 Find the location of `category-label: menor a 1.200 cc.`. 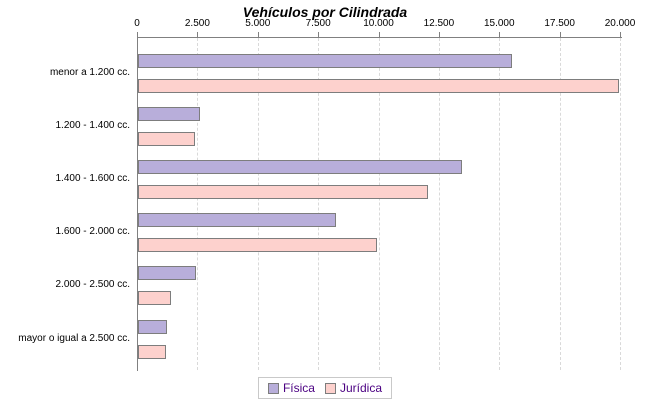

category-label: menor a 1.200 cc. is located at coordinates (89, 72).